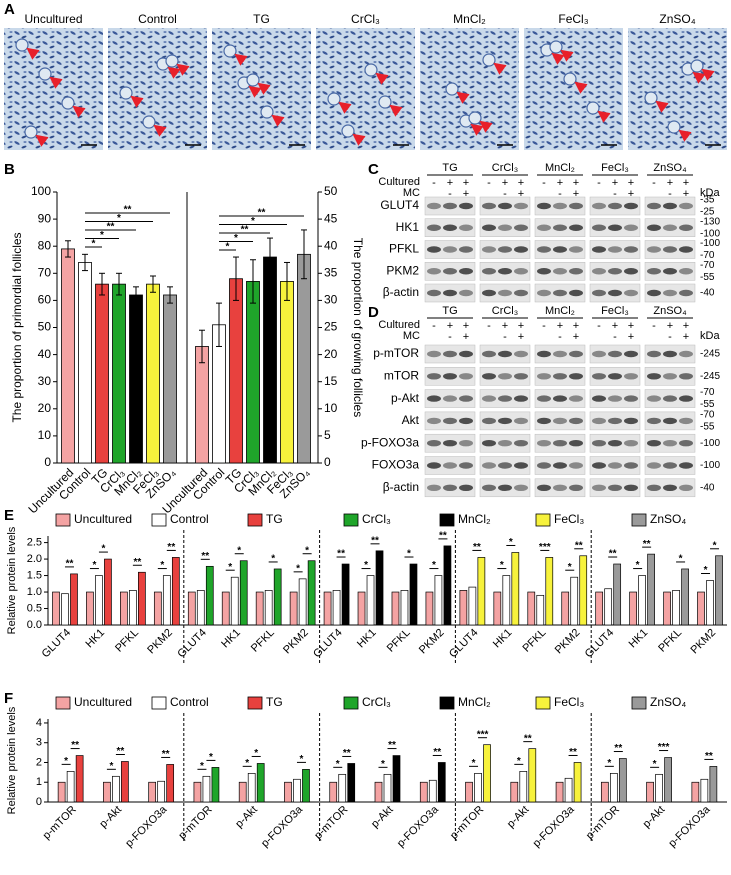 The image size is (731, 875). Describe the element at coordinates (331, 823) in the screenshot. I see `x-tick-label: p-mTOR` at that location.